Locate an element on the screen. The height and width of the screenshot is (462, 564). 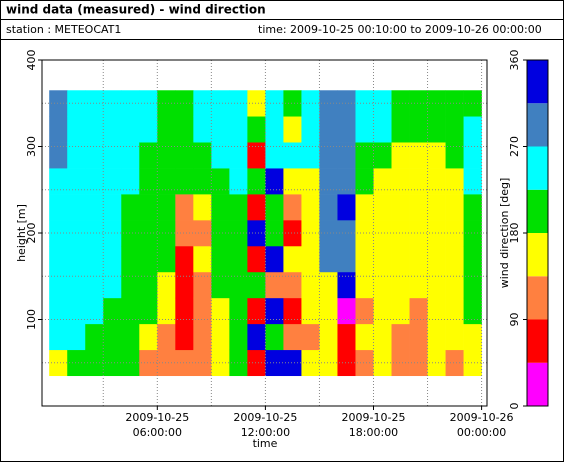
colorbar-tick-label: 90 is located at coordinates (514, 320).